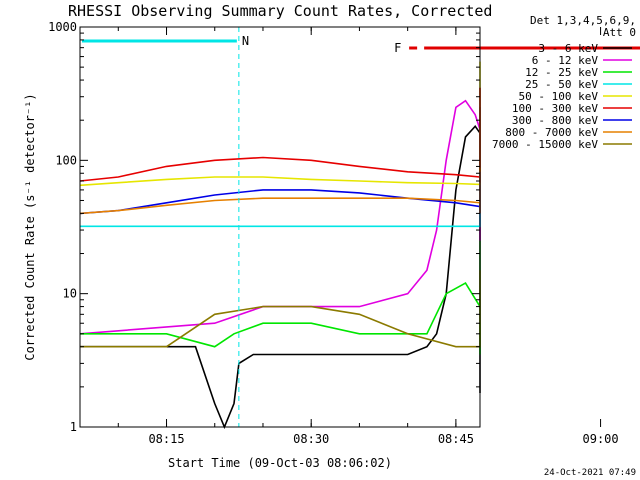 This screenshot has height=480, width=640. What do you see at coordinates (166, 439) in the screenshot?
I see `x-tick-label: 08:15` at bounding box center [166, 439].